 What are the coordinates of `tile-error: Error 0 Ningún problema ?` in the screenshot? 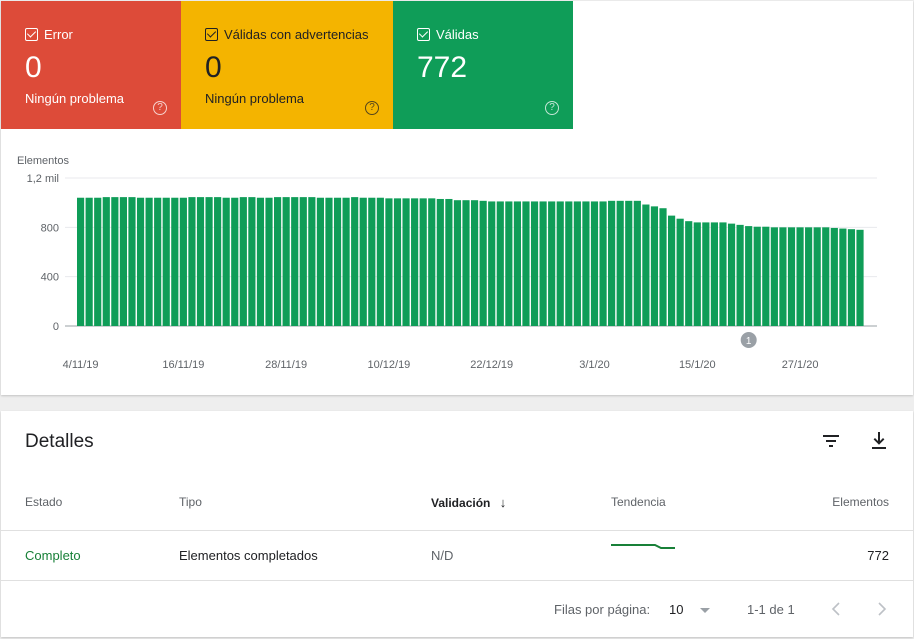 It's located at (91, 65).